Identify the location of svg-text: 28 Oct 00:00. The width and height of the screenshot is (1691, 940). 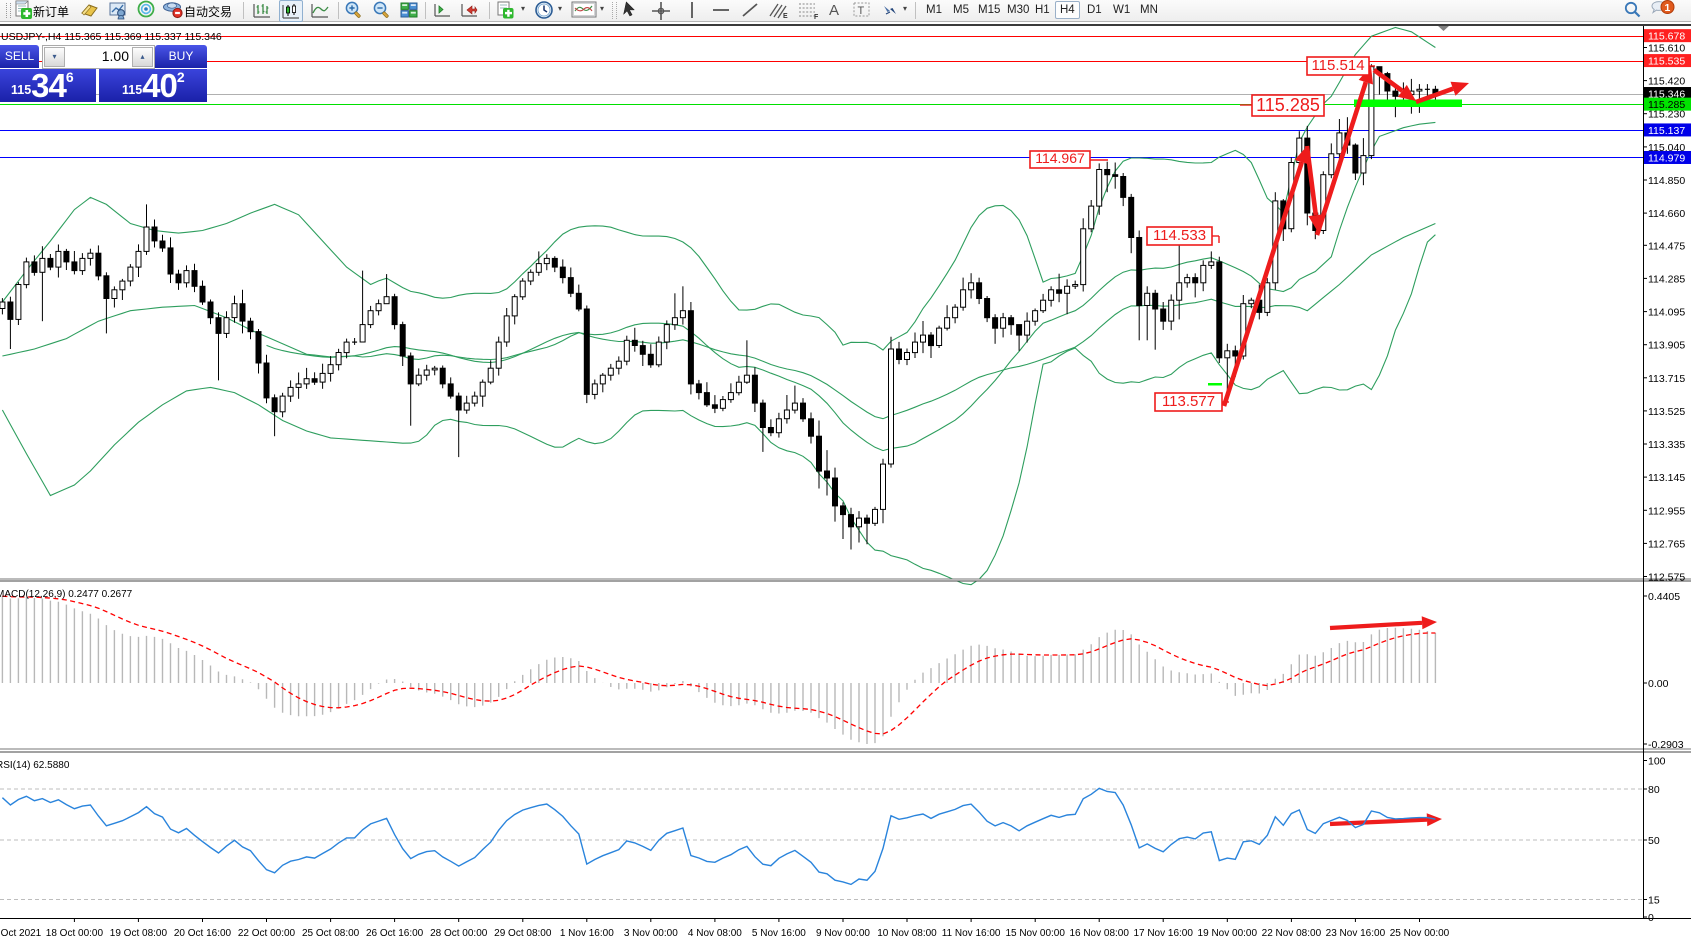
(459, 933).